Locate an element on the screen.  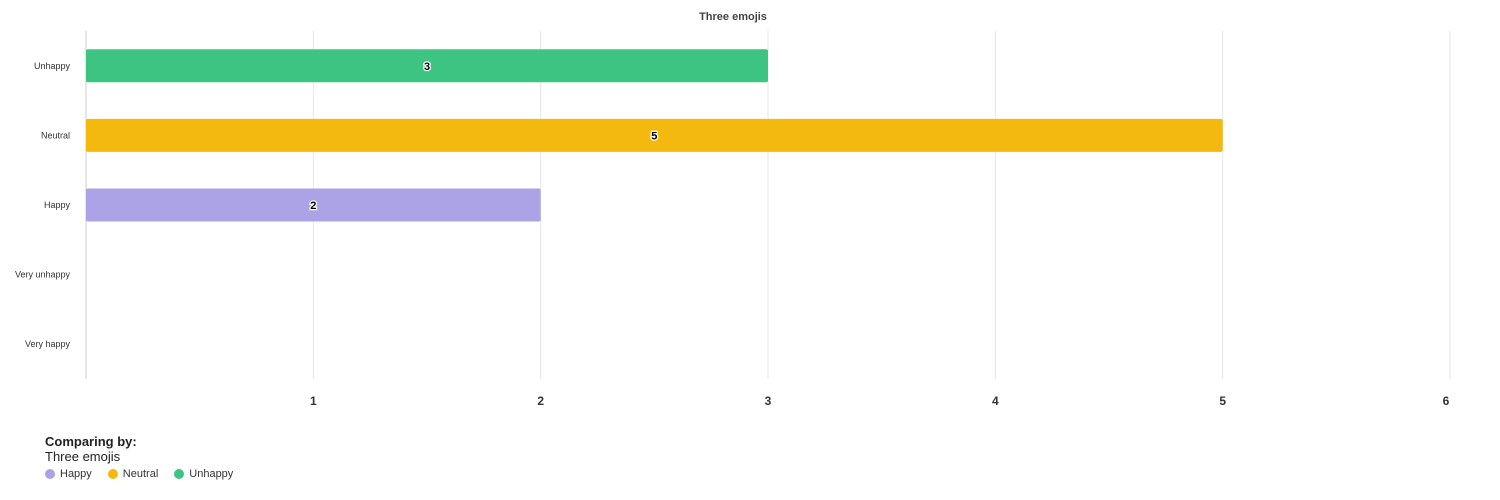
data-label-unhappy: 3 is located at coordinates (427, 67).